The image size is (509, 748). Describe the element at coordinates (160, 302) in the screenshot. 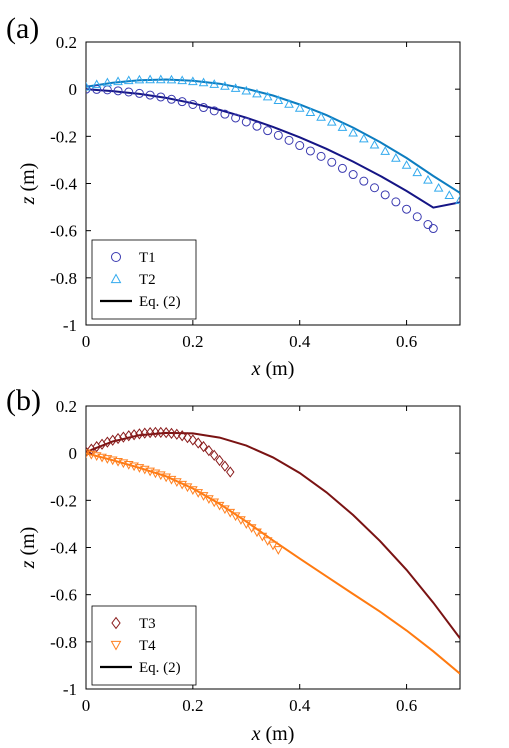

I see `legend-entry-label: Eq. (2)` at that location.